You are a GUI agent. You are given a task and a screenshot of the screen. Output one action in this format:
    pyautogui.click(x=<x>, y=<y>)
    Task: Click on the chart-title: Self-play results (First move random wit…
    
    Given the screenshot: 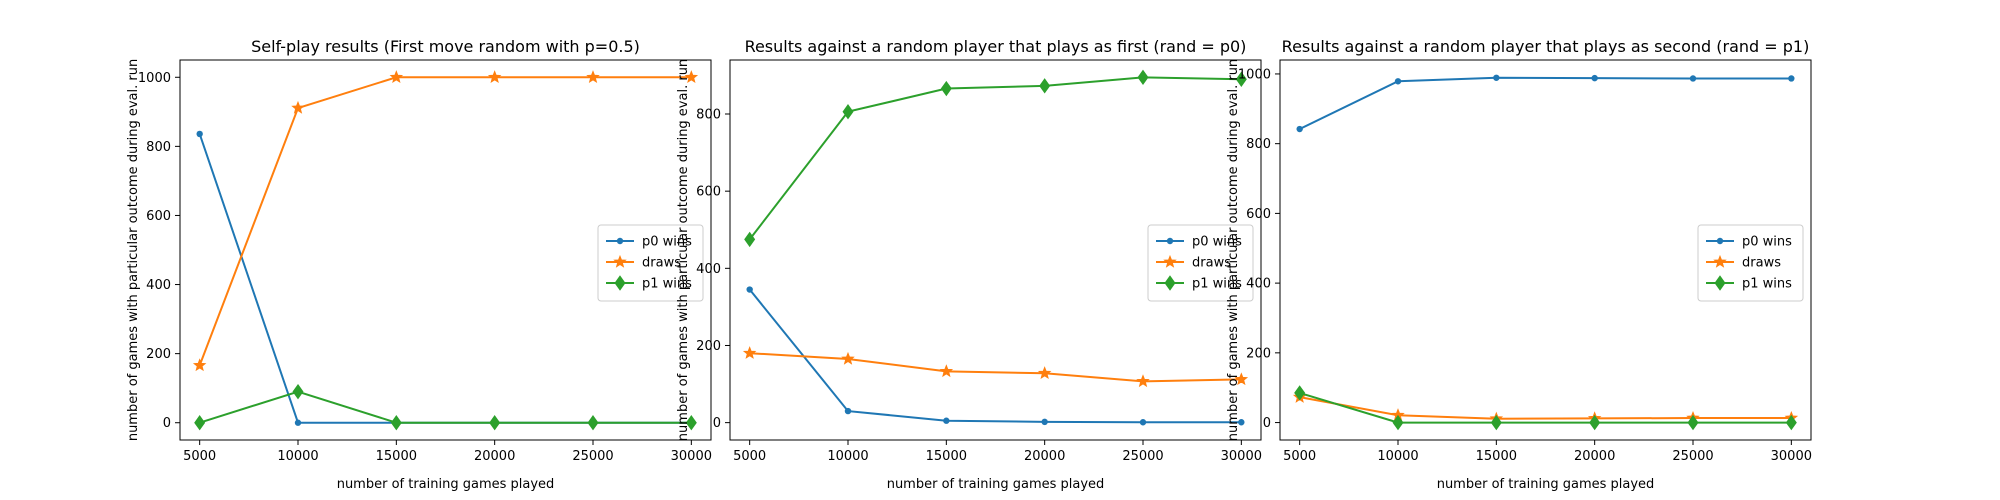 What is the action you would take?
    pyautogui.click(x=445, y=46)
    